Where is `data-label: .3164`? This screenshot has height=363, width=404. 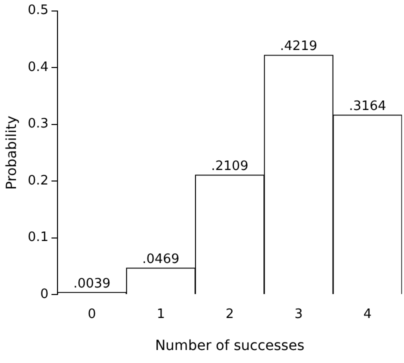 data-label: .3164 is located at coordinates (367, 106).